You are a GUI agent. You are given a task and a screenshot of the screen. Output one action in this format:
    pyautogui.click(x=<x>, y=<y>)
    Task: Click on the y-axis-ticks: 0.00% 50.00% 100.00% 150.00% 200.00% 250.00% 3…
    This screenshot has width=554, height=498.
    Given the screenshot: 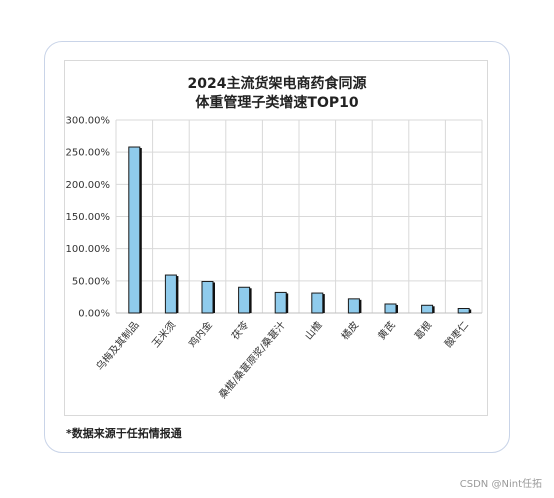 What is the action you would take?
    pyautogui.click(x=88, y=218)
    